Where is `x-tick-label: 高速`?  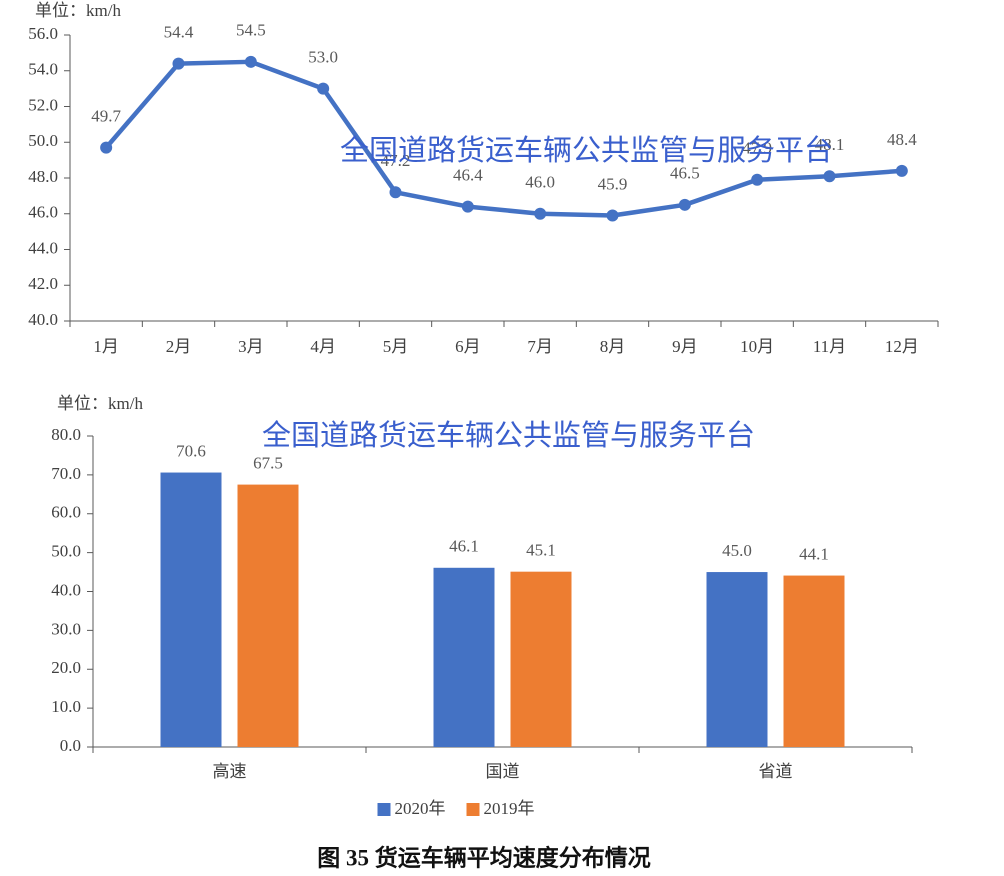
x-tick-label: 高速 is located at coordinates (230, 771).